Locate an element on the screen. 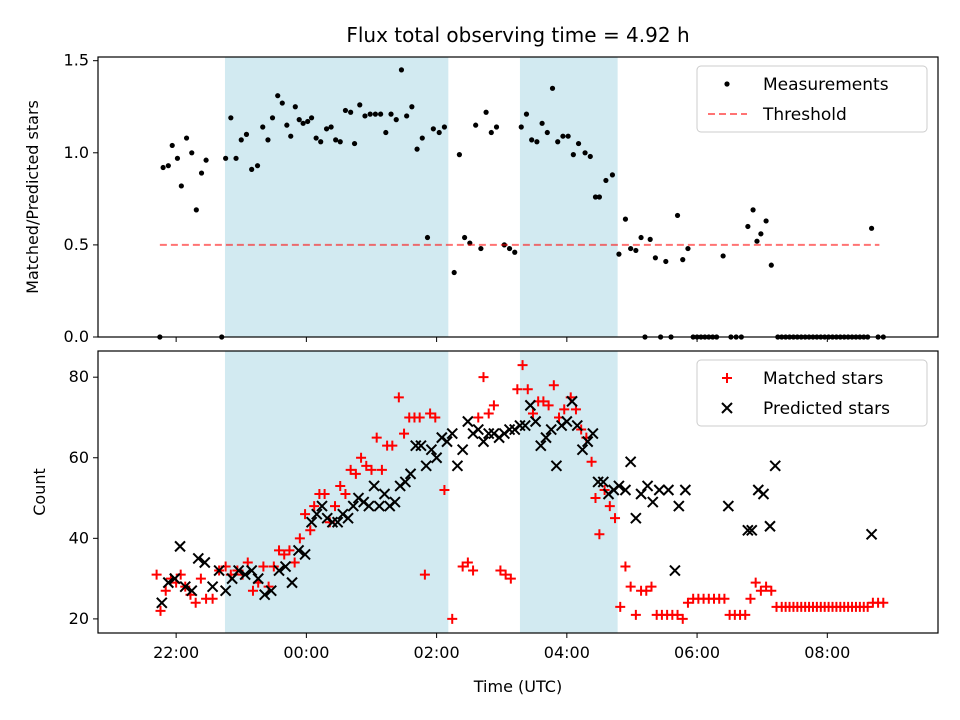 This screenshot has height=720, width=960. x-tick-label: 08:00 is located at coordinates (827, 652).